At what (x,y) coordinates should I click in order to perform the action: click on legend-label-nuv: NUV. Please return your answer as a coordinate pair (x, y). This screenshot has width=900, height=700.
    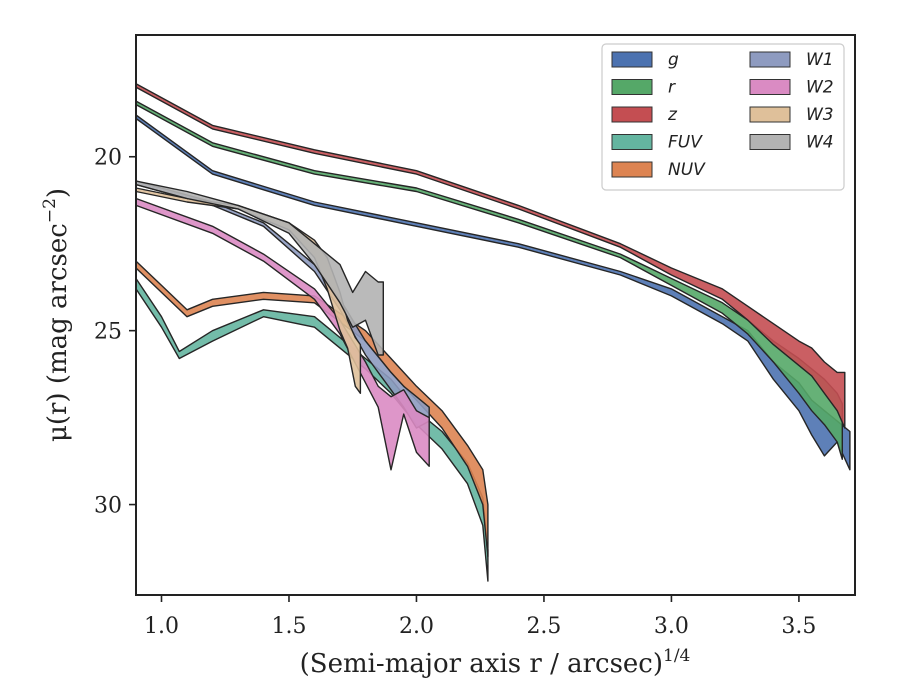
    Looking at the image, I should click on (687, 170).